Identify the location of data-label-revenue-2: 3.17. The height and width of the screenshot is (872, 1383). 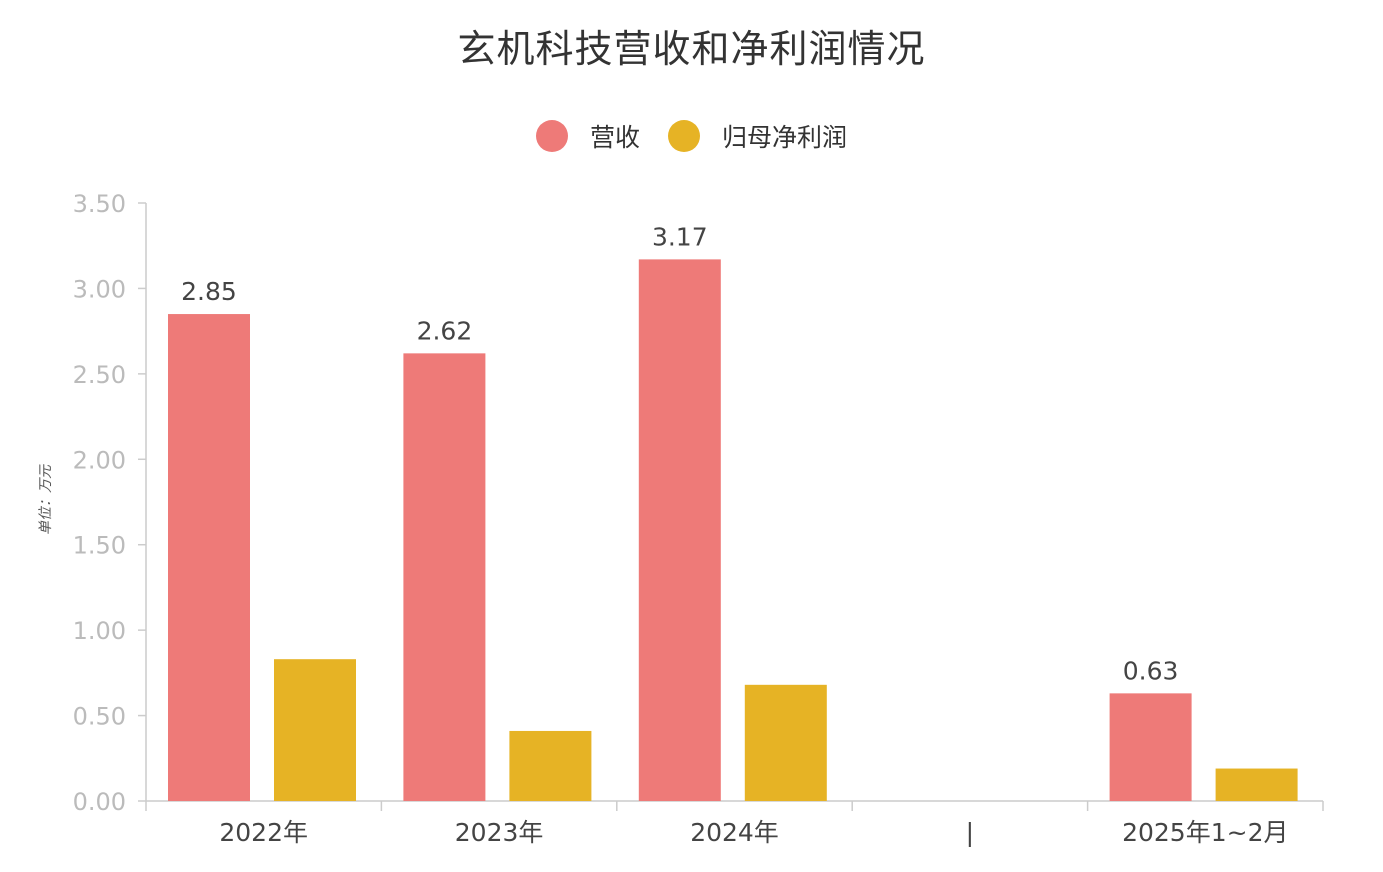
(680, 236).